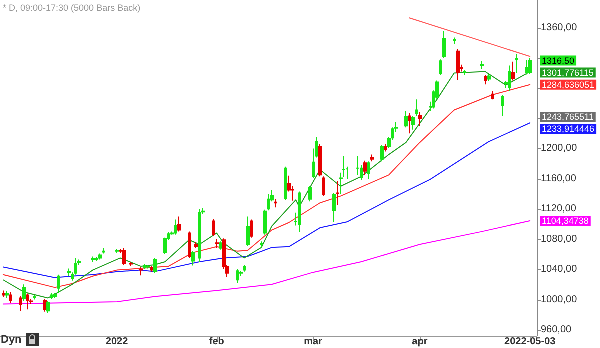 This screenshot has height=348, width=600. What do you see at coordinates (313, 342) in the screenshot?
I see `x-tick-label: mar` at bounding box center [313, 342].